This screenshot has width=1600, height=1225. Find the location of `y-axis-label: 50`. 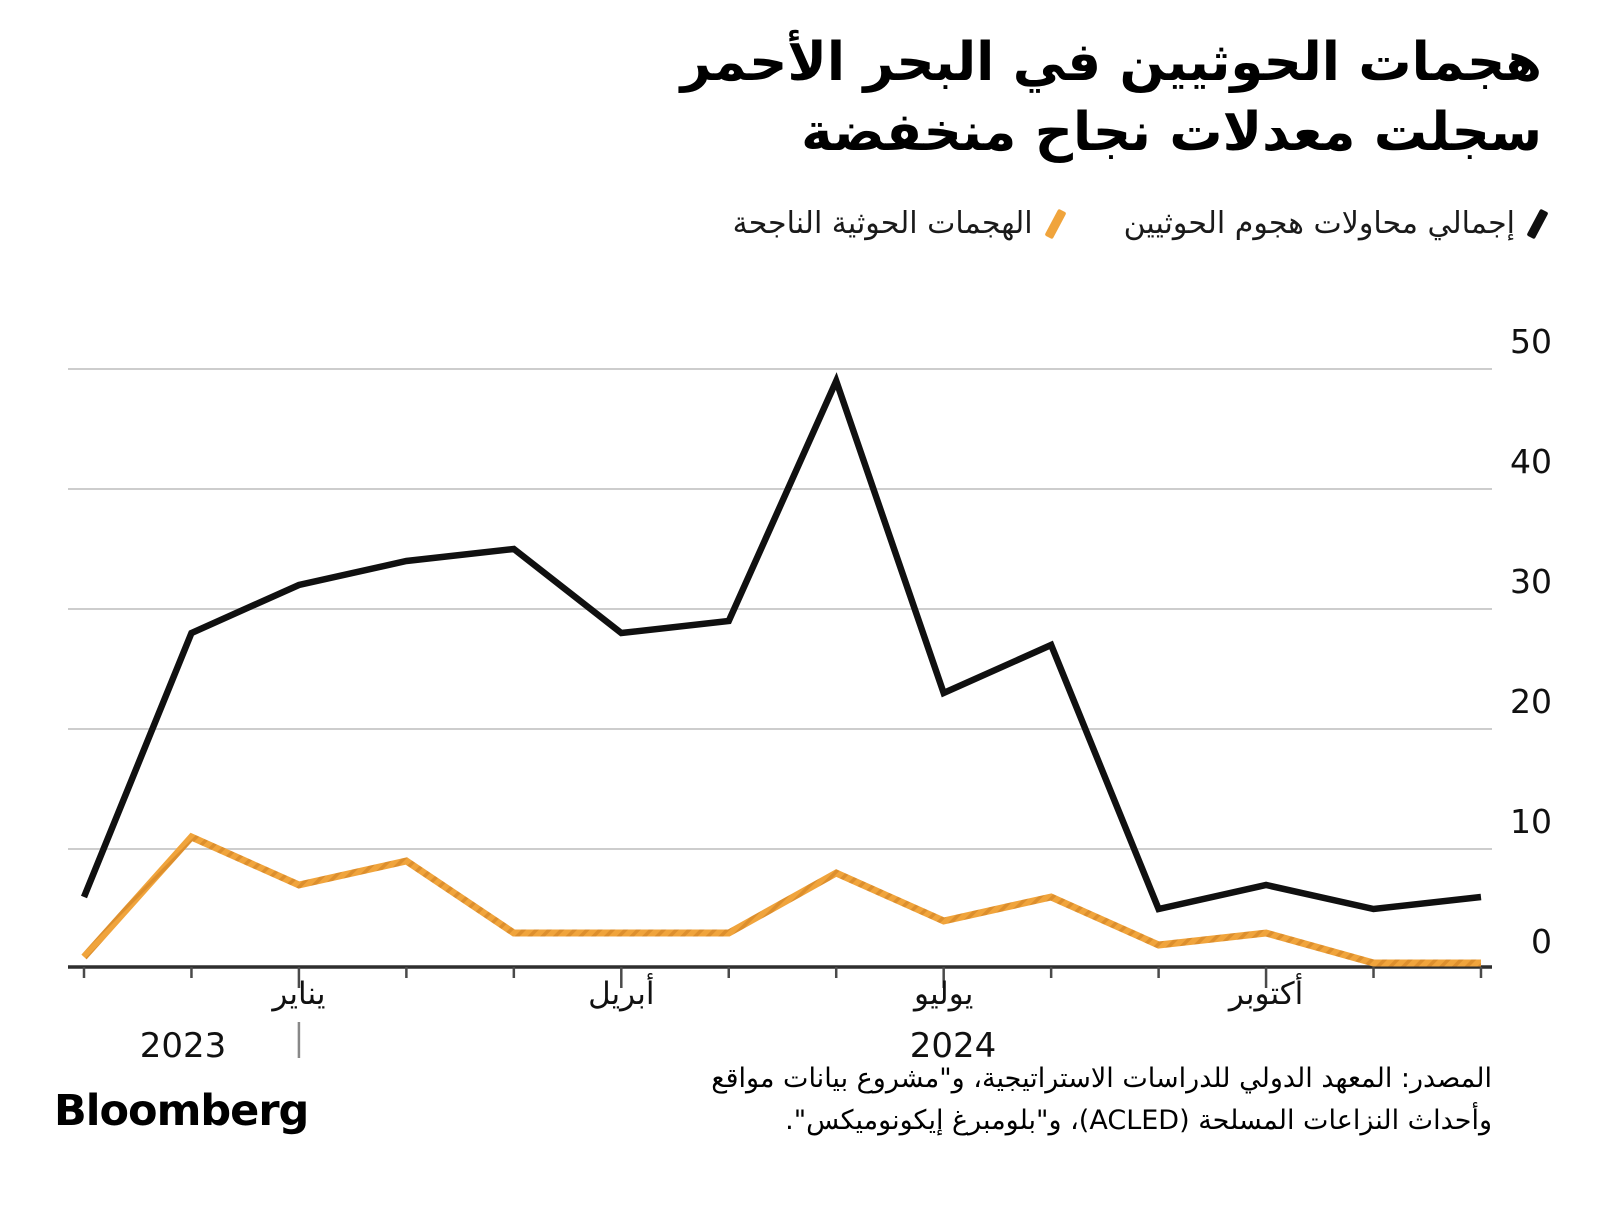

y-axis-label: 50 is located at coordinates (1531, 341).